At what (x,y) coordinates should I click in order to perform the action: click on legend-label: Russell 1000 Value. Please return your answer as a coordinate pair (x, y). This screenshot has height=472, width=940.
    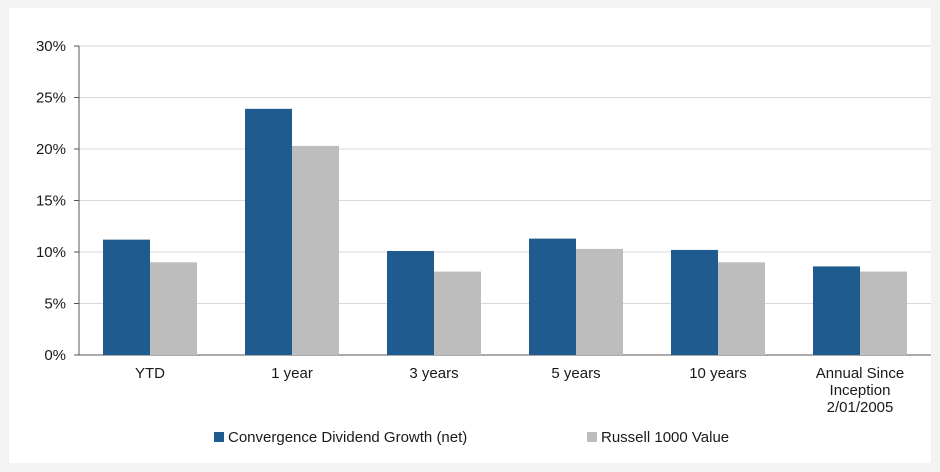
    Looking at the image, I should click on (665, 437).